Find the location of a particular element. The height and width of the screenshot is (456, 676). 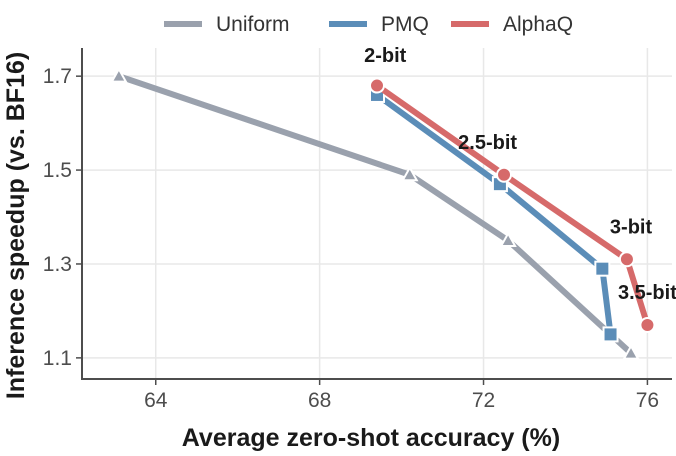

y-tick-label-0: 1.1 is located at coordinates (57, 358).